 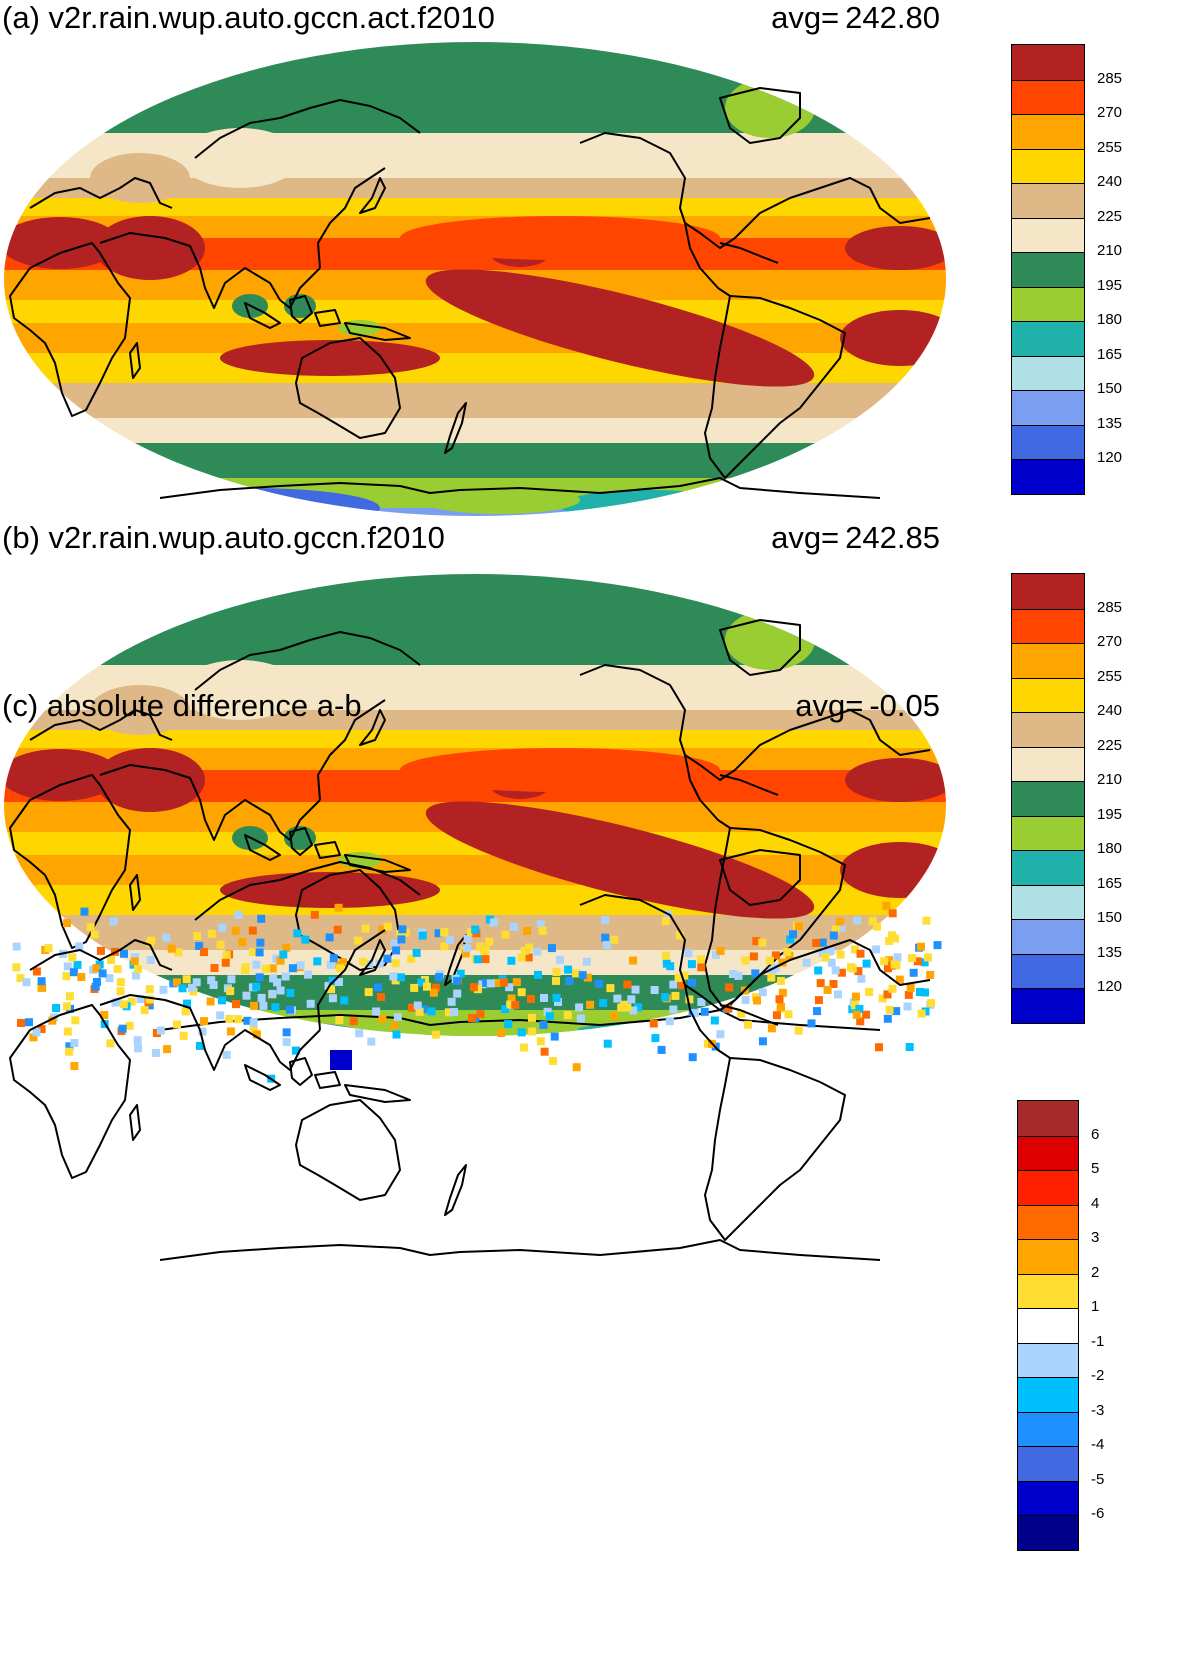 I want to click on colorbar-tick-label: 150, so click(x=1110, y=388).